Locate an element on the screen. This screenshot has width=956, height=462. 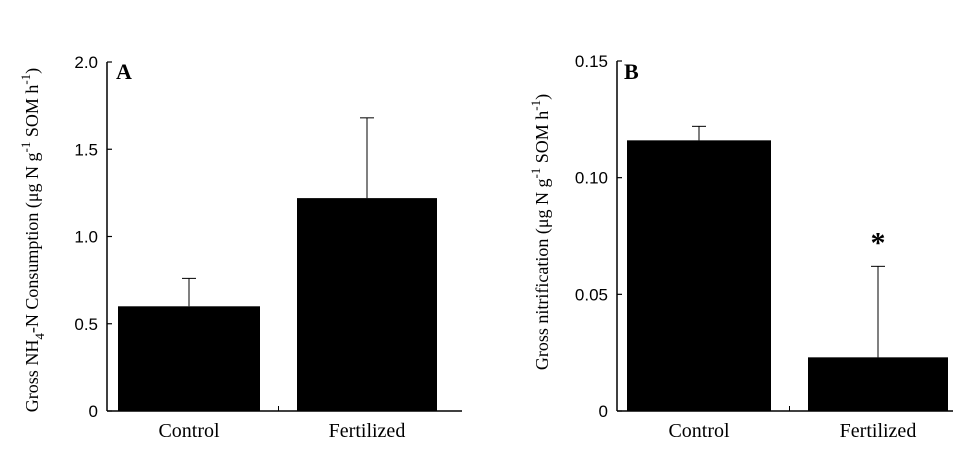
ylabel-a-sub: 4 is located at coordinates (39, 336).